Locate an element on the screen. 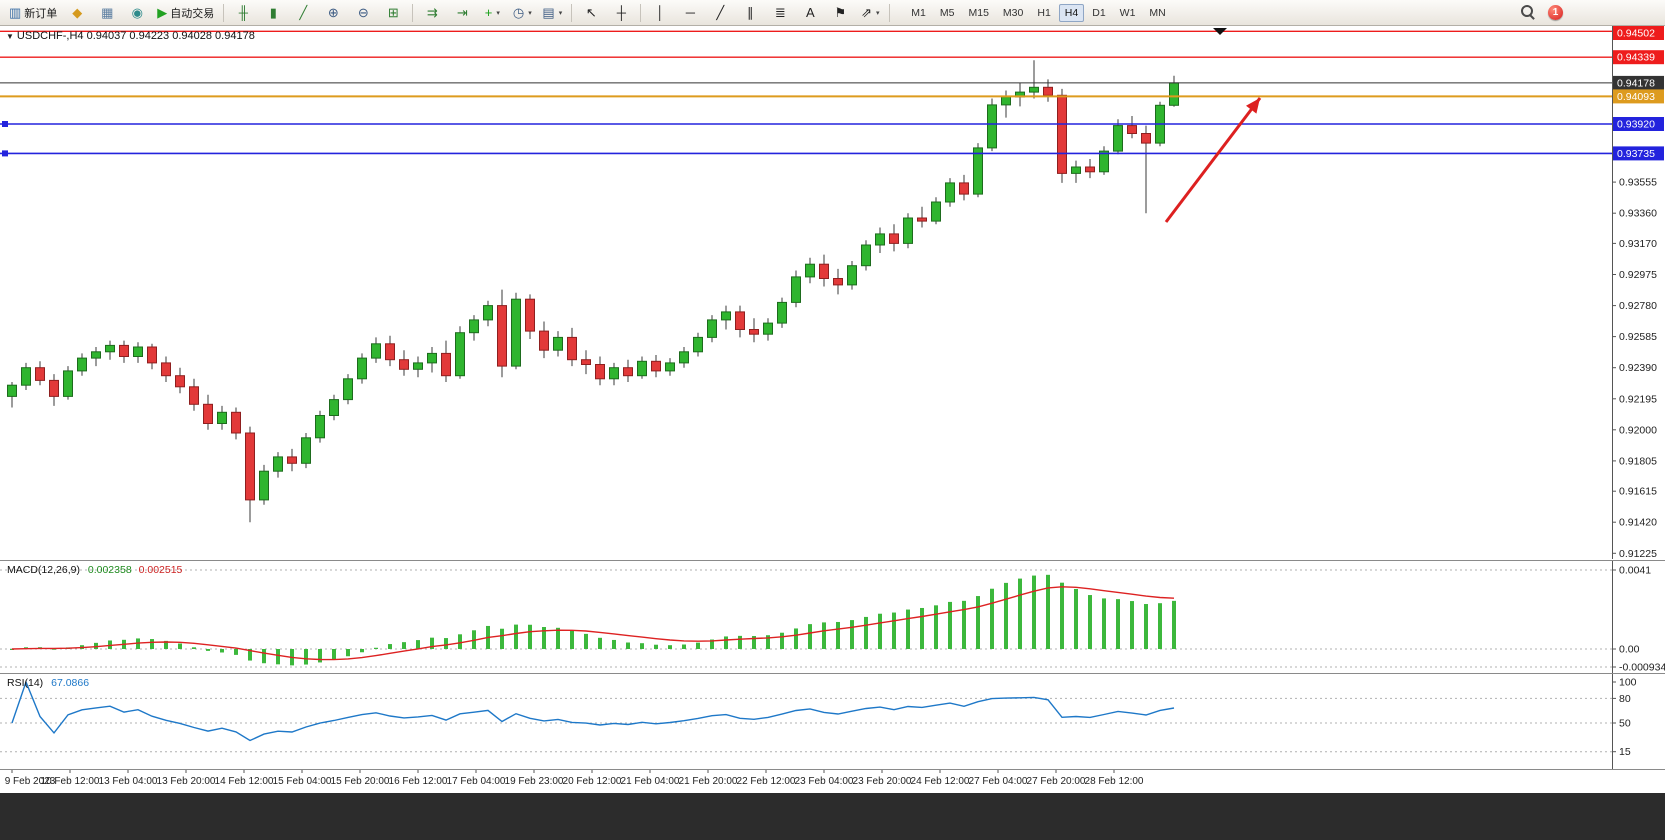  candlestick-chart-button: ▮ is located at coordinates (273, 13).